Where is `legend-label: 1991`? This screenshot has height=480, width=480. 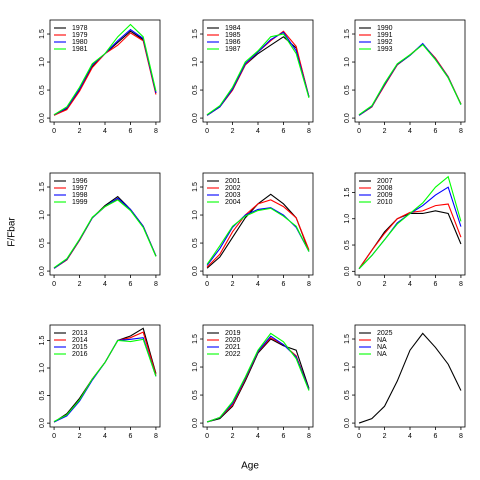
legend-label: 1991 is located at coordinates (385, 35).